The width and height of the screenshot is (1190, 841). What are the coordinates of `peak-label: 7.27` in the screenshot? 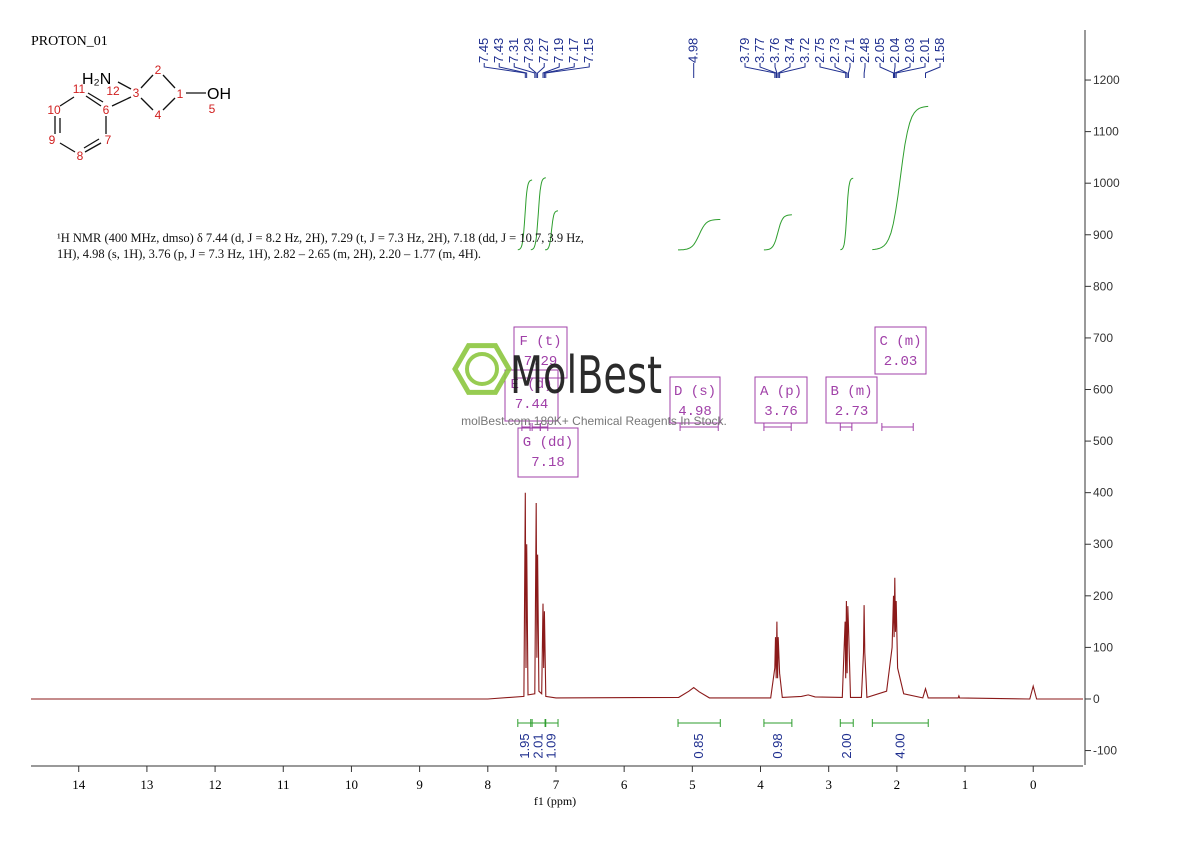 It's located at (543, 50).